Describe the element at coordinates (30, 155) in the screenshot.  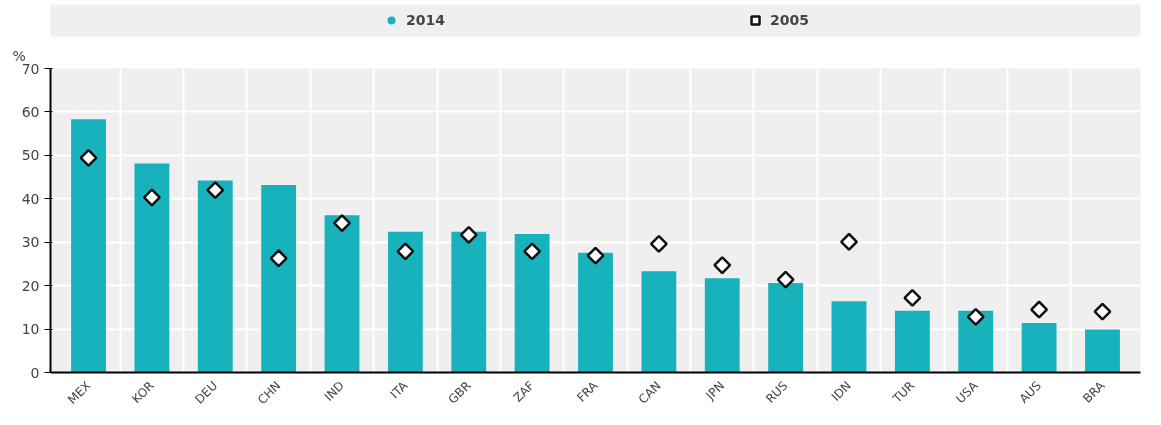
I see `y-tick-label: 50` at that location.